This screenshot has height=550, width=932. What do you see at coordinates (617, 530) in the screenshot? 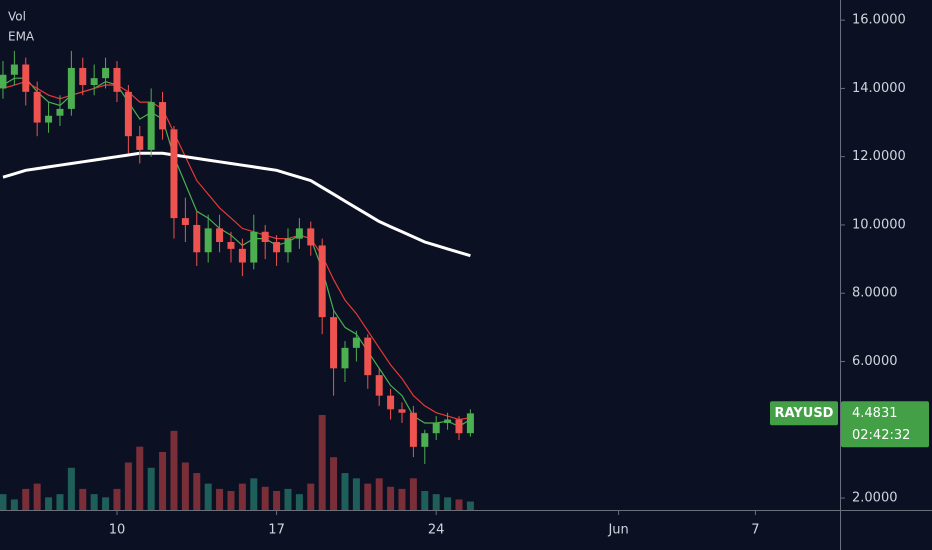
I see `x-tick-label: Jun` at bounding box center [617, 530].